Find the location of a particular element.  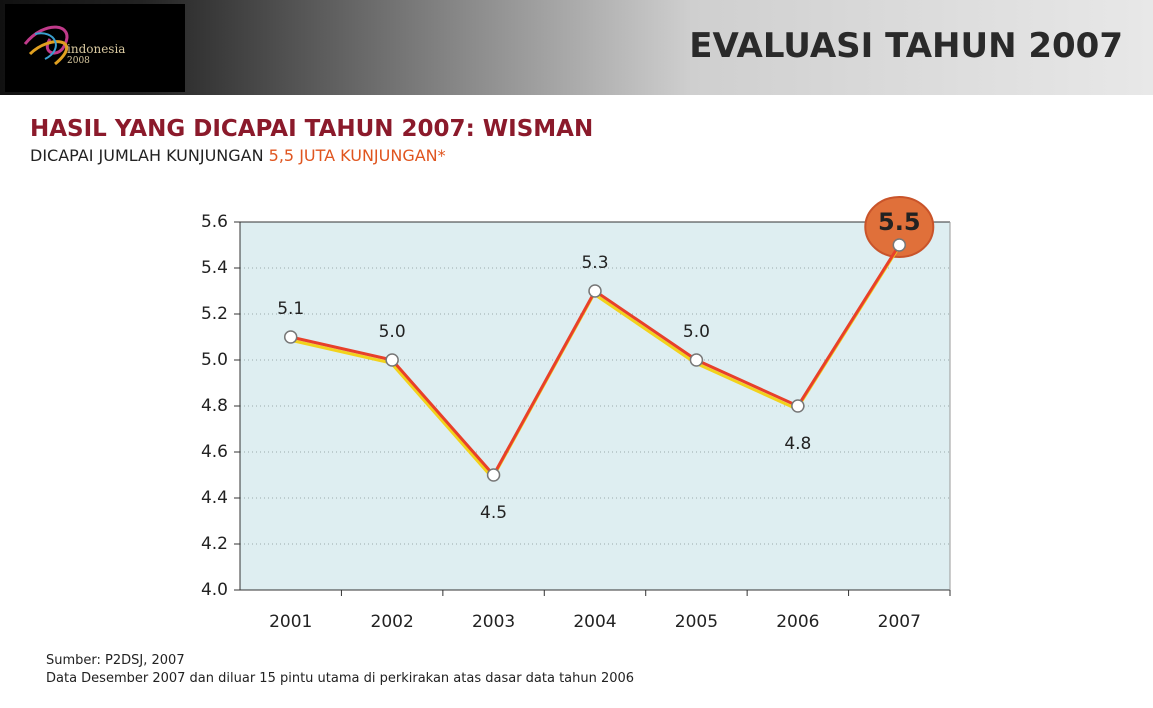

x-tick-label: 2004 is located at coordinates (594, 622).